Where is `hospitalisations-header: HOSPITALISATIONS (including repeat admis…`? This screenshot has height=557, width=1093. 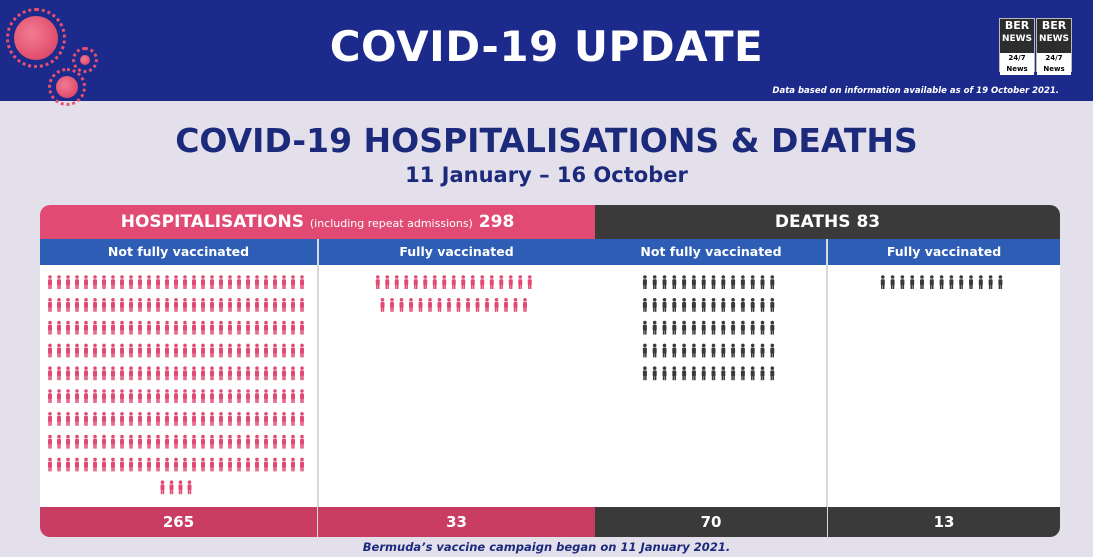
hospitalisations-header: HOSPITALISATIONS (including repeat admis… is located at coordinates (317, 222).